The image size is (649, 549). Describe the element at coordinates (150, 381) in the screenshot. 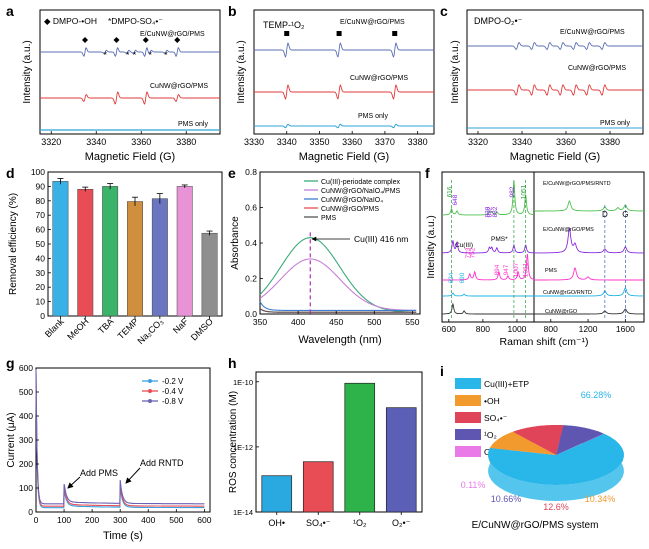

I see `panel-g-legend-marker` at that location.